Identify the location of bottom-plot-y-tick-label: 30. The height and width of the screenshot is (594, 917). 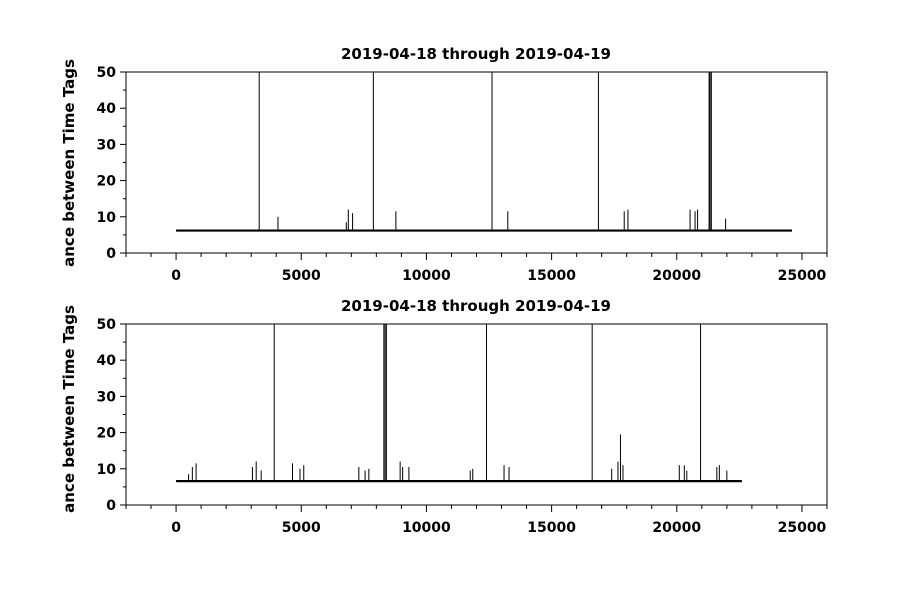
(107, 397).